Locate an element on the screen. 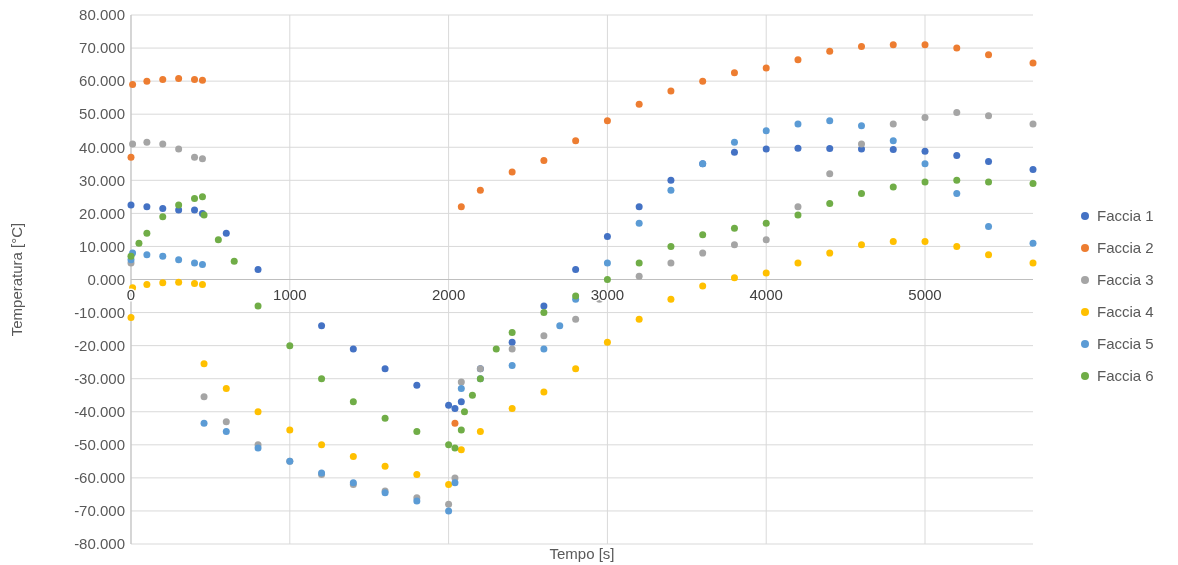 The image size is (1178, 565). legend-label: Faccia 1 is located at coordinates (1125, 216).